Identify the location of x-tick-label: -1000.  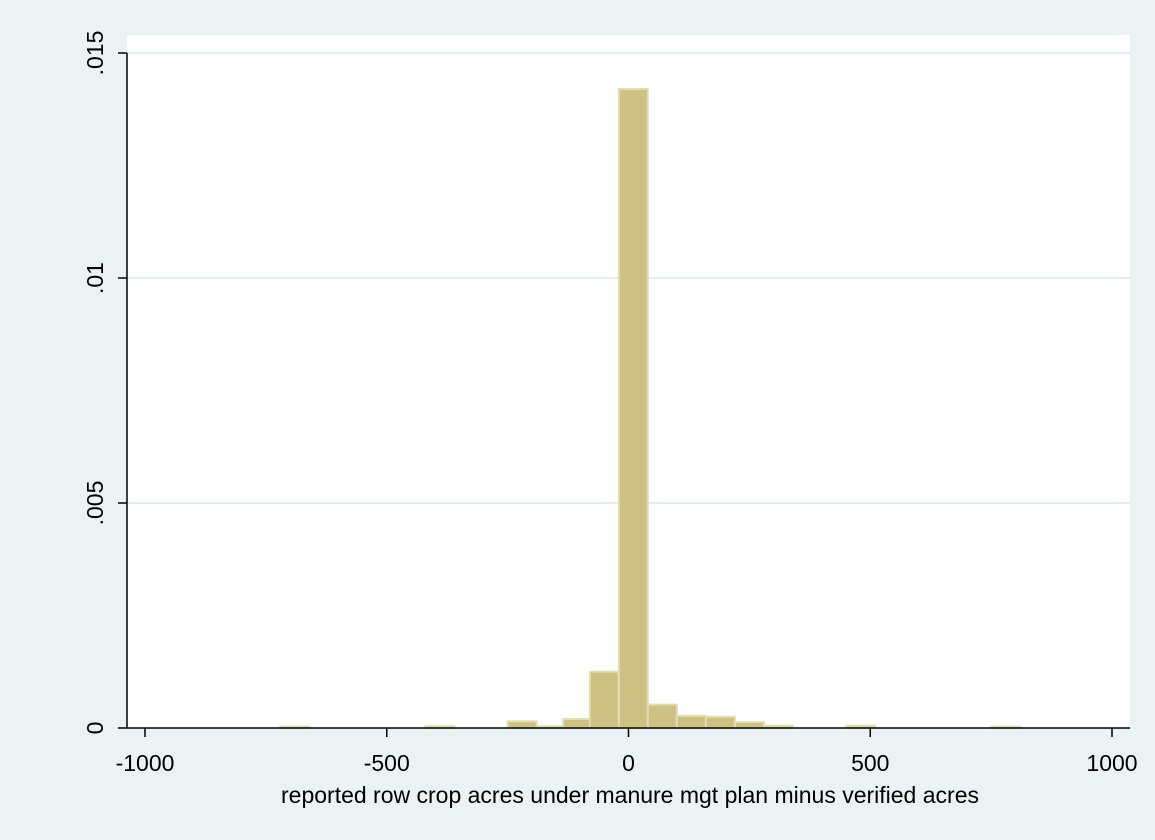
(145, 763).